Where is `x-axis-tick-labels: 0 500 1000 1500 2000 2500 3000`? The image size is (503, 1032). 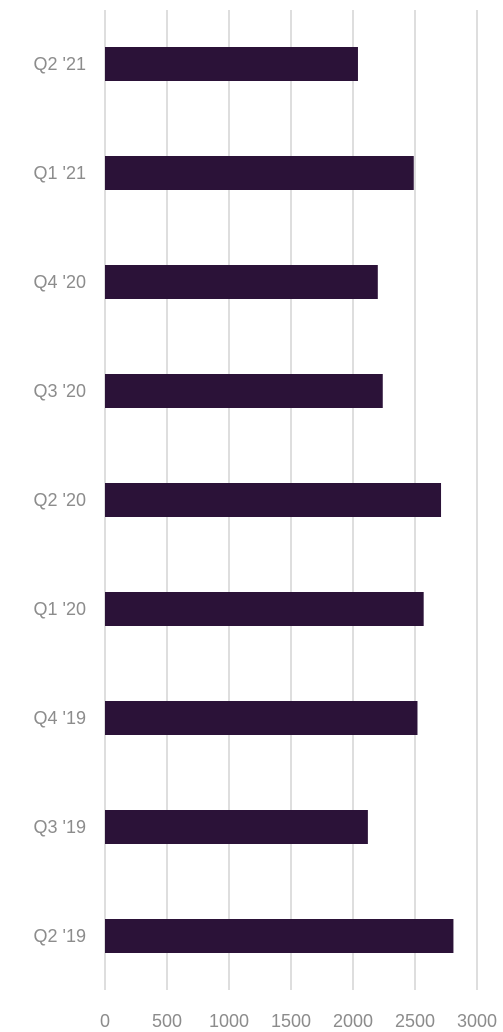 x-axis-tick-labels: 0 500 1000 1500 2000 2500 3000 is located at coordinates (298, 1021).